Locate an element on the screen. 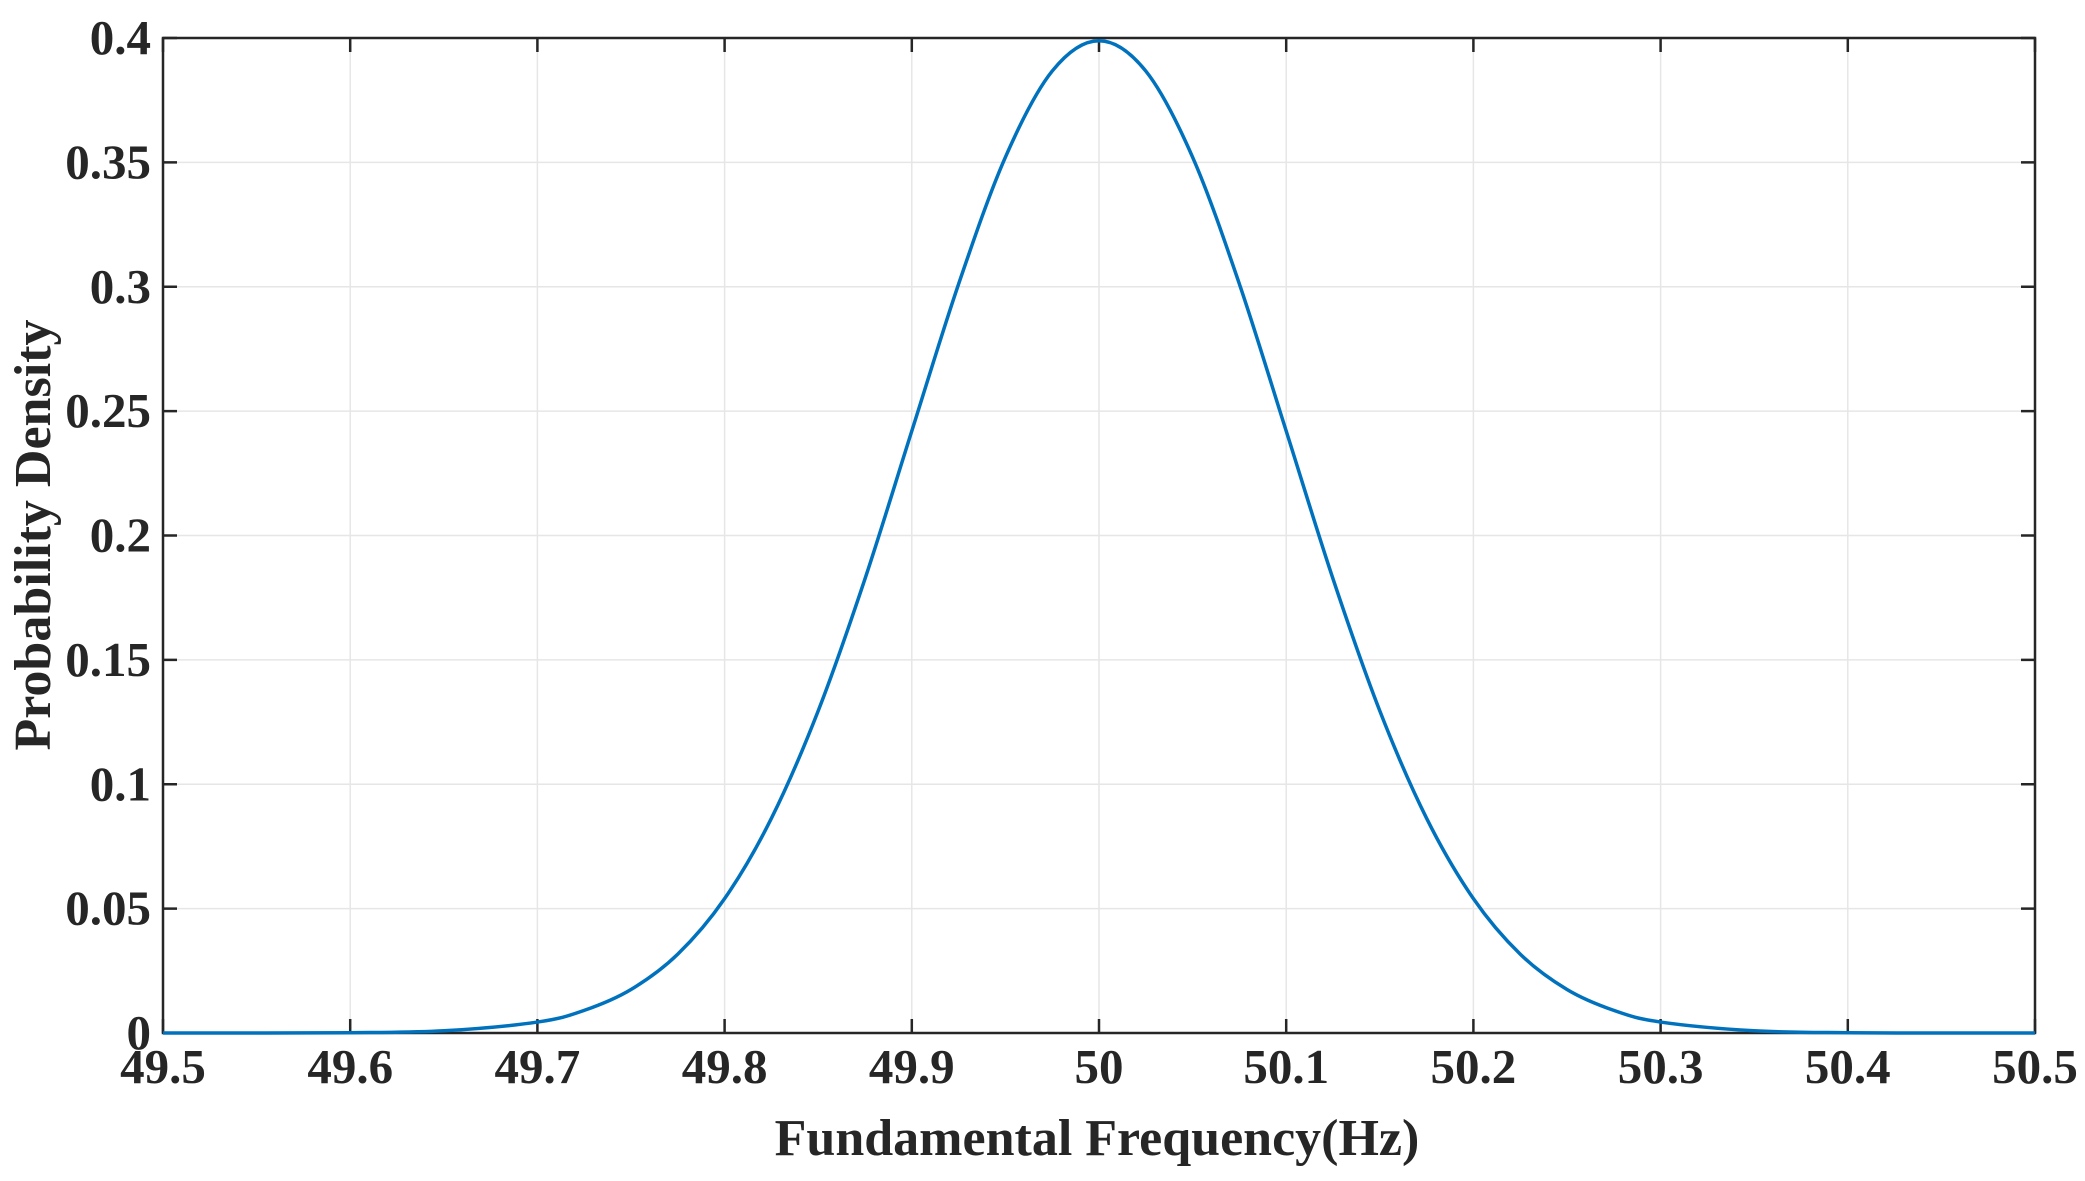 The width and height of the screenshot is (2085, 1181). x-tick-label: 49.7 is located at coordinates (538, 1066).